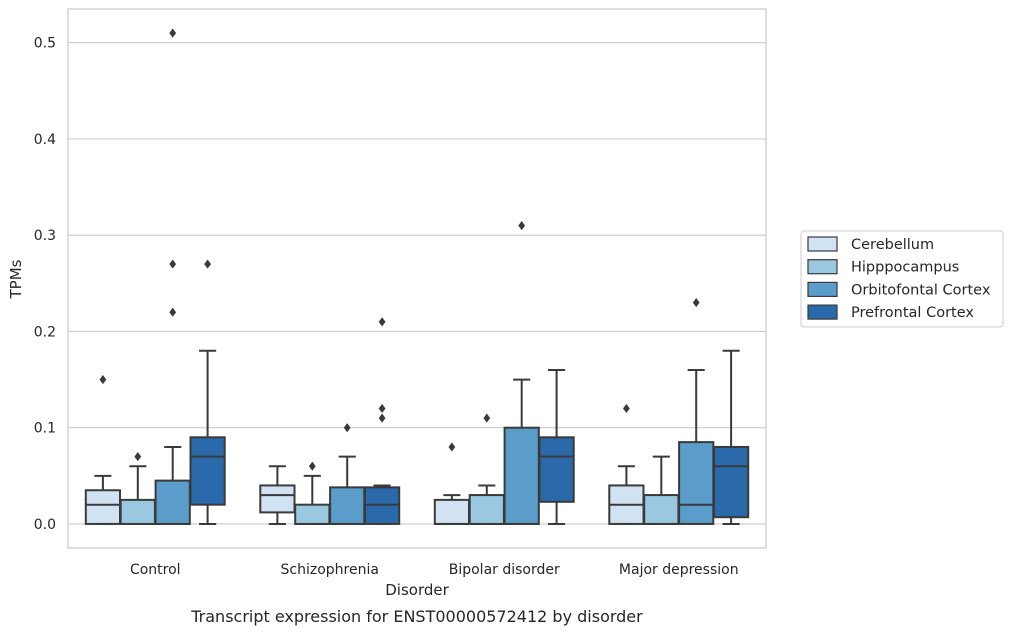 This screenshot has height=634, width=1014. Describe the element at coordinates (921, 290) in the screenshot. I see `legend-label: Orbitofontal Cortex` at that location.